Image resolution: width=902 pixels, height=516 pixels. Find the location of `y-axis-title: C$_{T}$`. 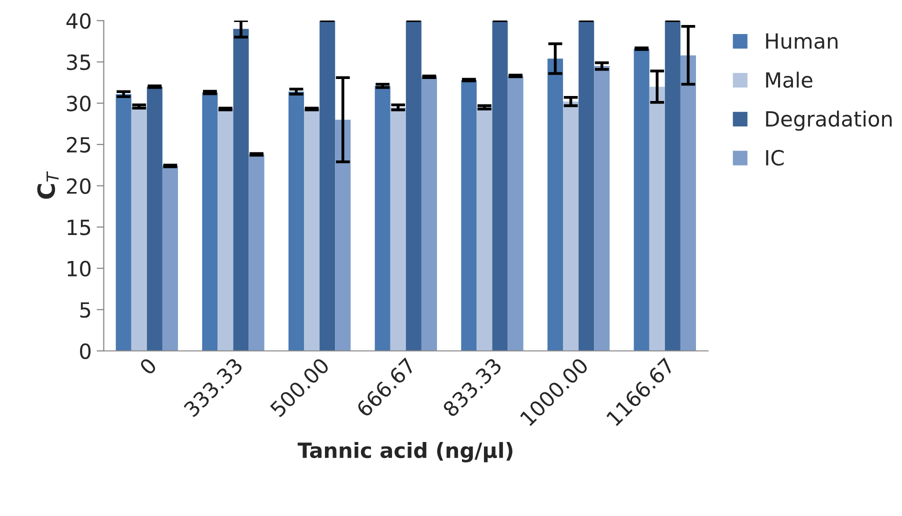

y-axis-title: C$_{T}$ is located at coordinates (48, 185).